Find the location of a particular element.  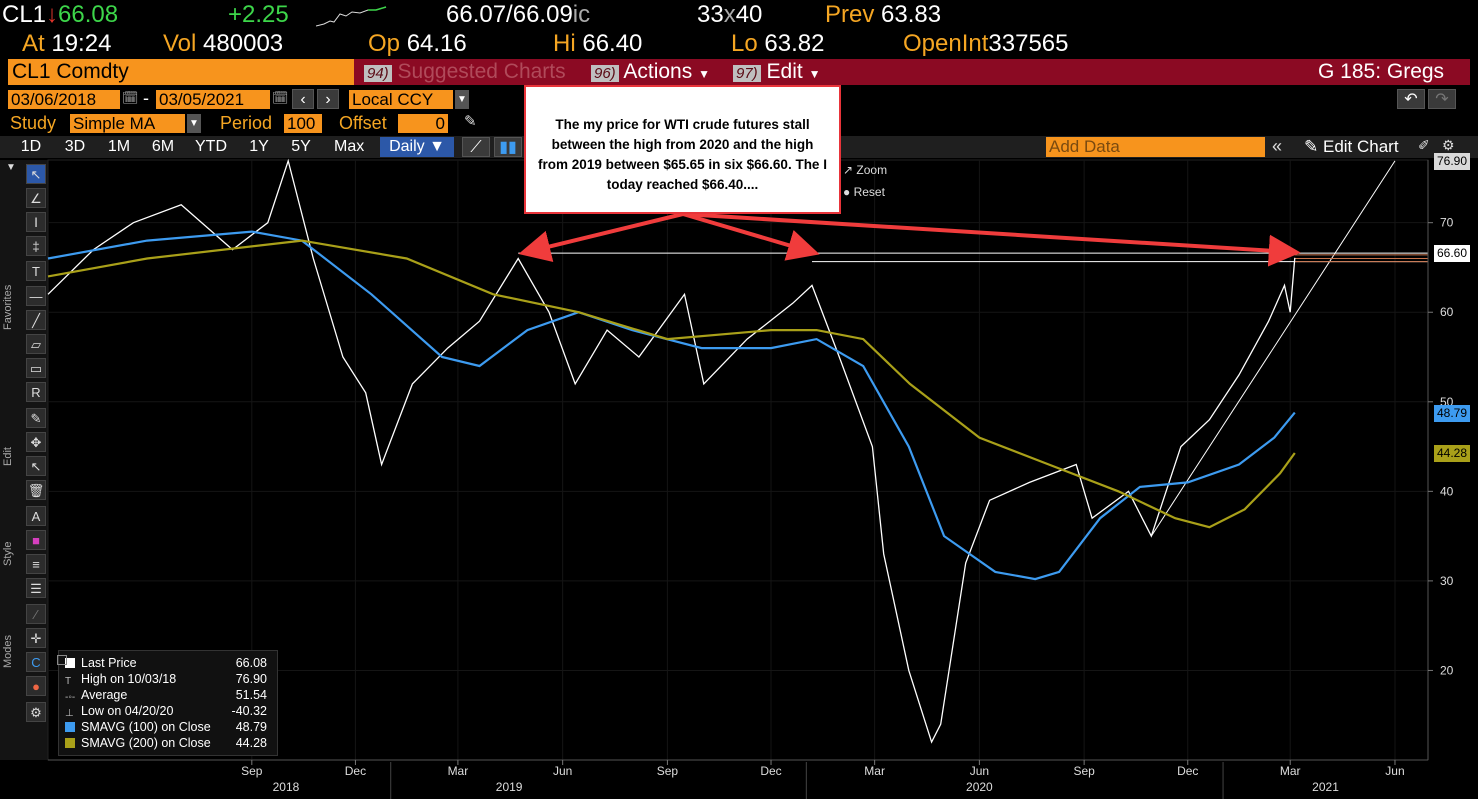

security-field: CL1 Comdty is located at coordinates (181, 72).